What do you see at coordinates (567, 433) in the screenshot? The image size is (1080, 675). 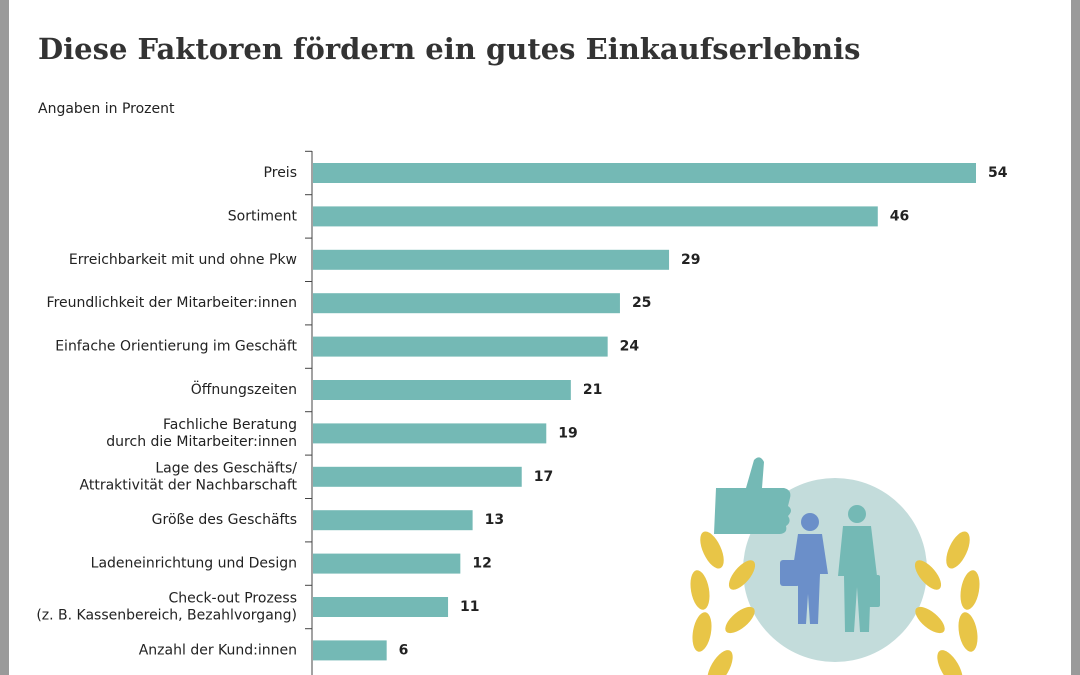 I see `value-label: 19` at bounding box center [567, 433].